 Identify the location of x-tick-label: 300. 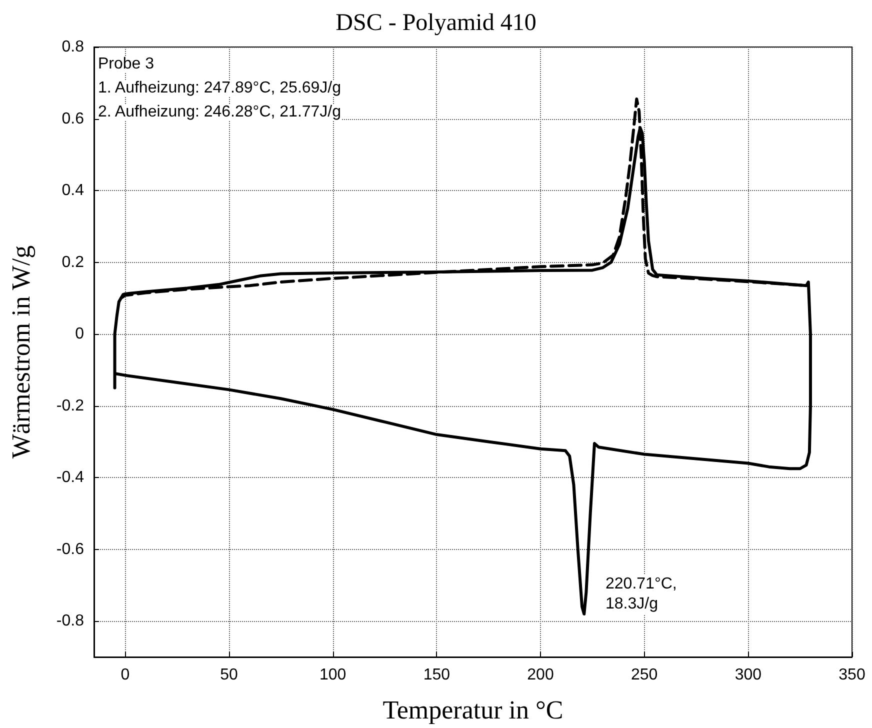
(748, 675).